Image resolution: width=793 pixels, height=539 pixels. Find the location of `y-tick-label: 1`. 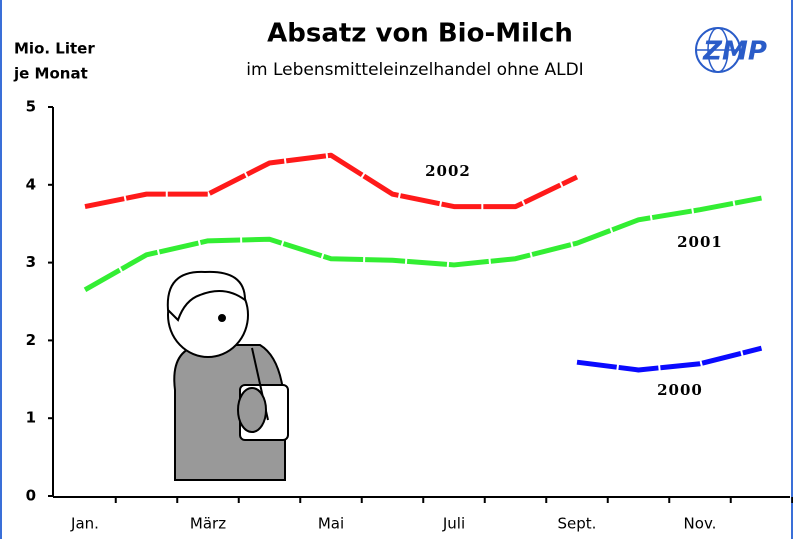

y-tick-label: 1 is located at coordinates (31, 418).